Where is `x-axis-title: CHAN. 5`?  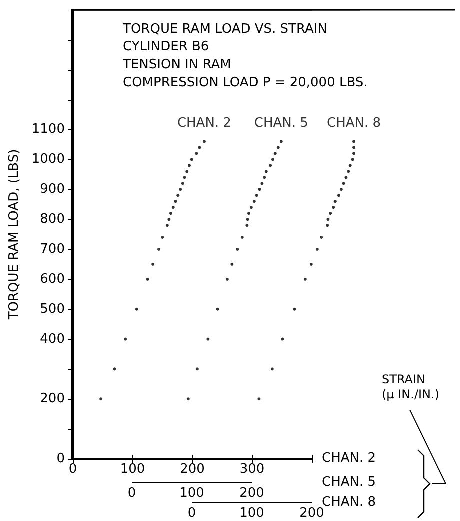 x-axis-title: CHAN. 5 is located at coordinates (349, 482).